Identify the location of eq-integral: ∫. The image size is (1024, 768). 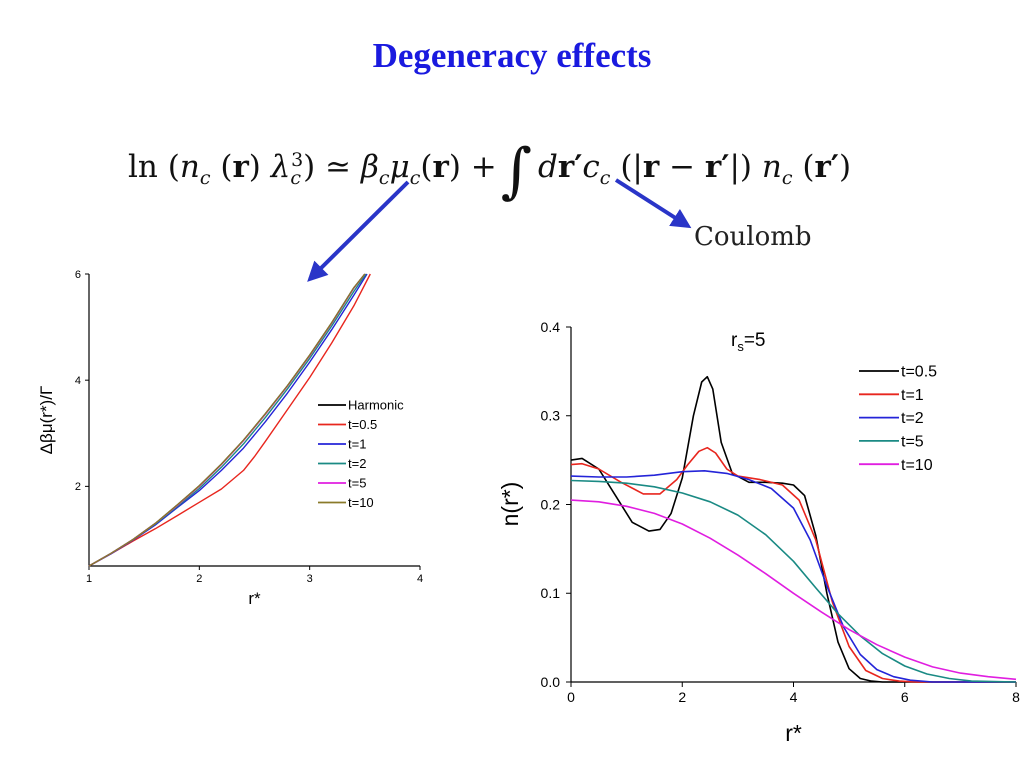
(516, 171).